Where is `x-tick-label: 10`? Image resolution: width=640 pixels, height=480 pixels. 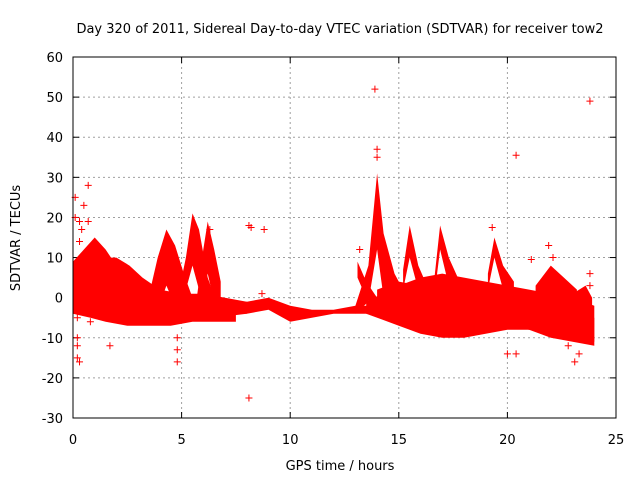
x-tick-label: 10 is located at coordinates (290, 440).